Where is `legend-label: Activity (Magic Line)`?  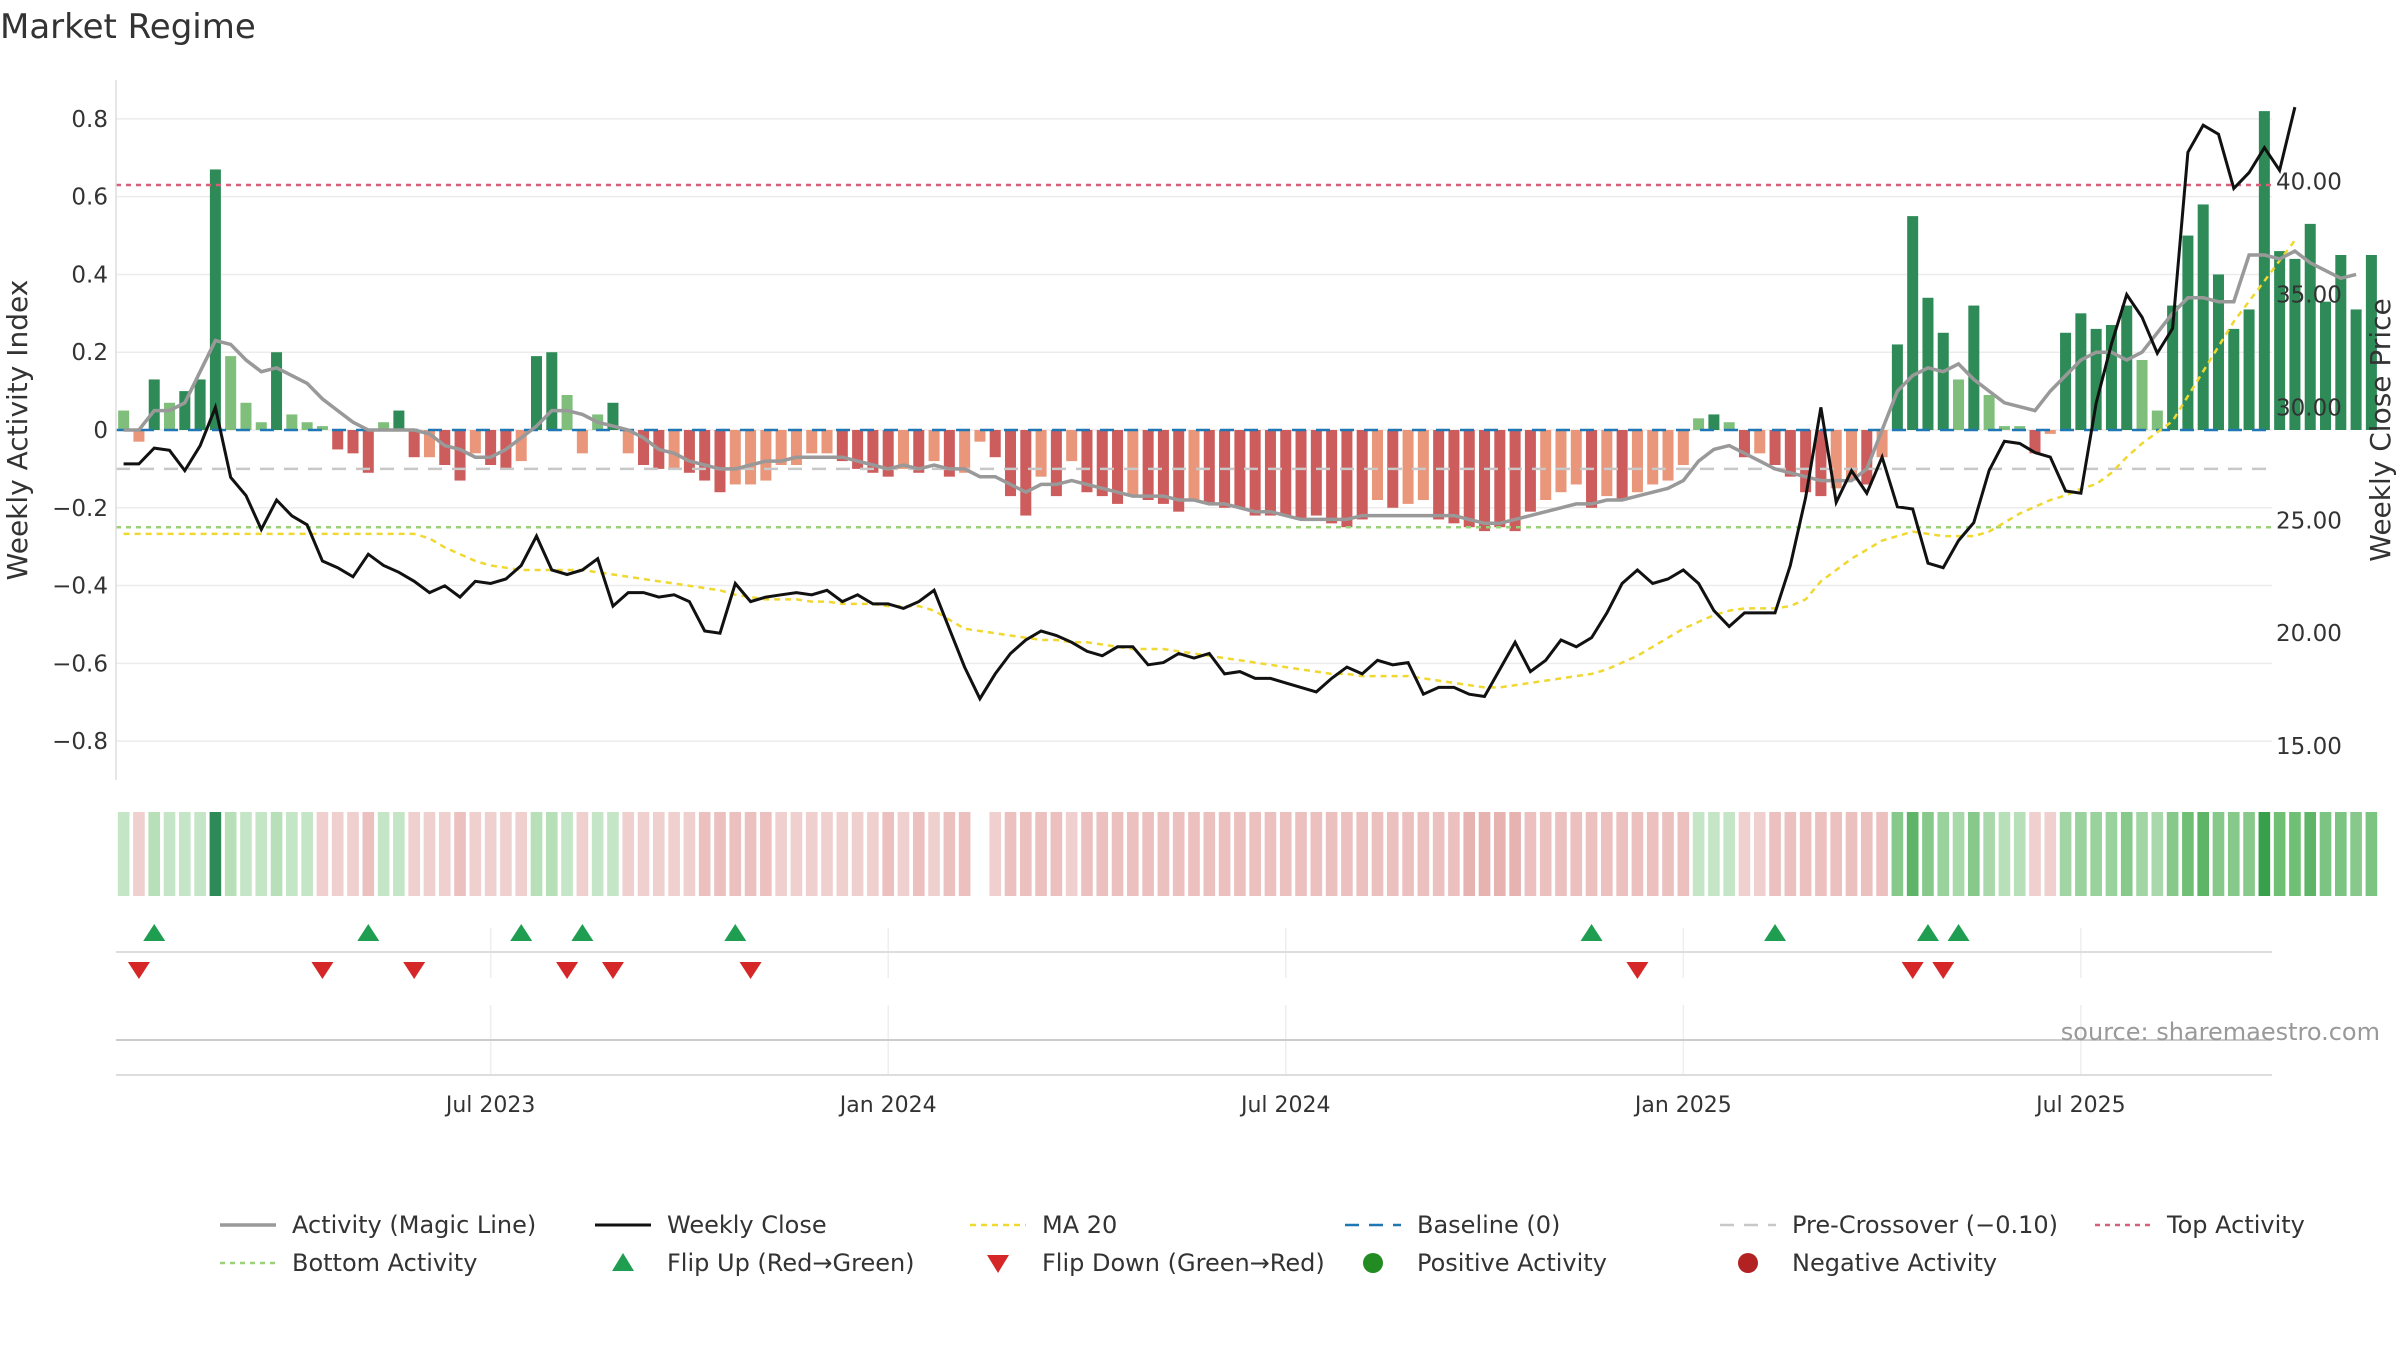 legend-label: Activity (Magic Line) is located at coordinates (414, 1225).